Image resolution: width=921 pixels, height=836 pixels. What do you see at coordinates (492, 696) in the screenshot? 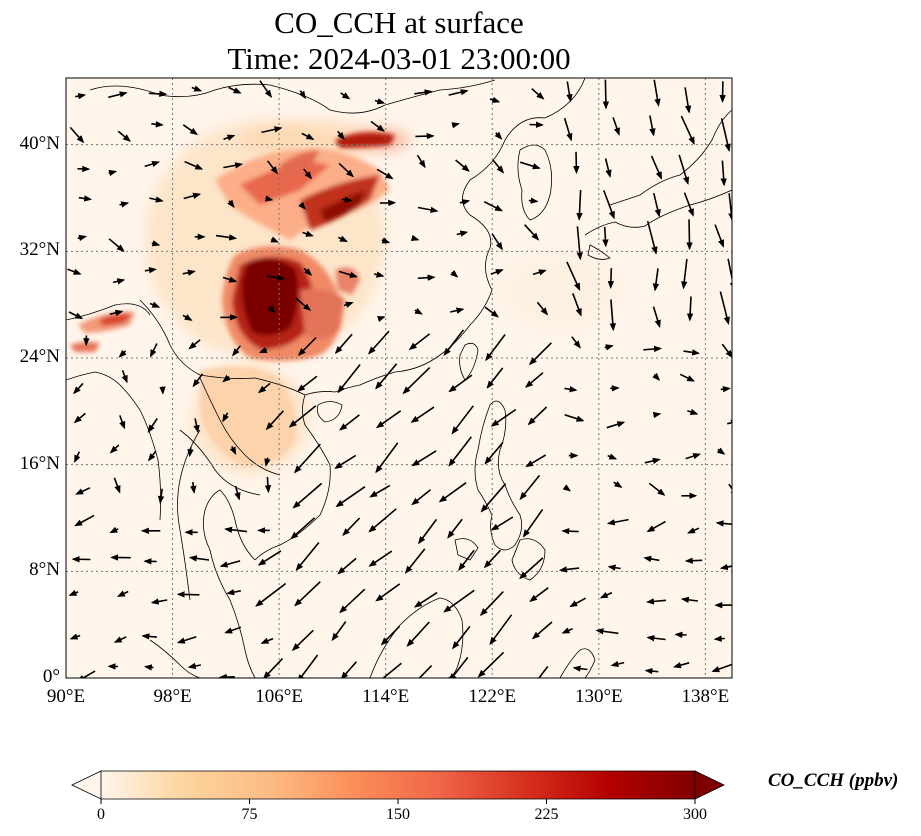
I see `lon-tick-label: 122°E` at bounding box center [492, 696].